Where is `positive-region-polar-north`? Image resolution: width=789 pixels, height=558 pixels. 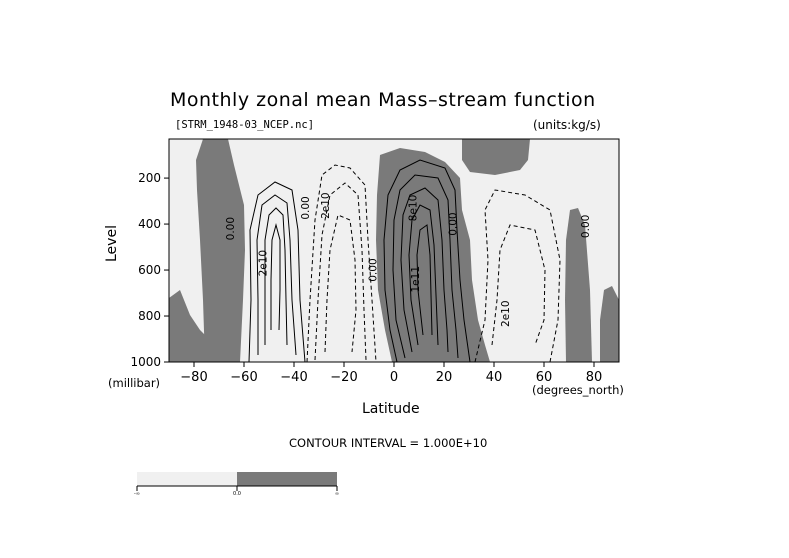 positive-region-polar-north is located at coordinates (609, 324).